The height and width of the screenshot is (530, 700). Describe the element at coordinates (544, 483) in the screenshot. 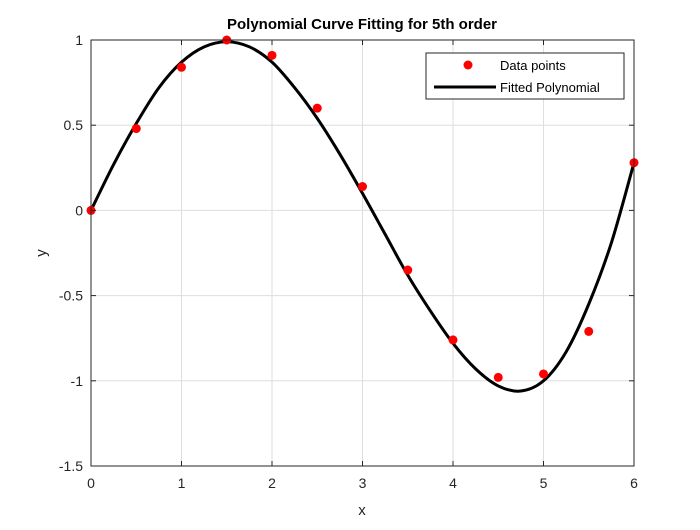

I see `x-tick-label: 5` at that location.